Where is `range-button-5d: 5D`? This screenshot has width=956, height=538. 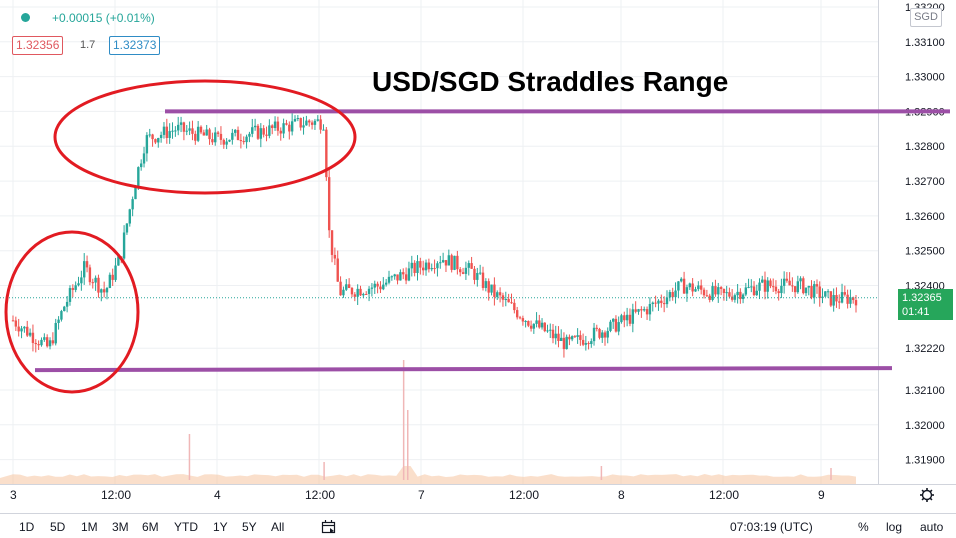 range-button-5d: 5D is located at coordinates (58, 527).